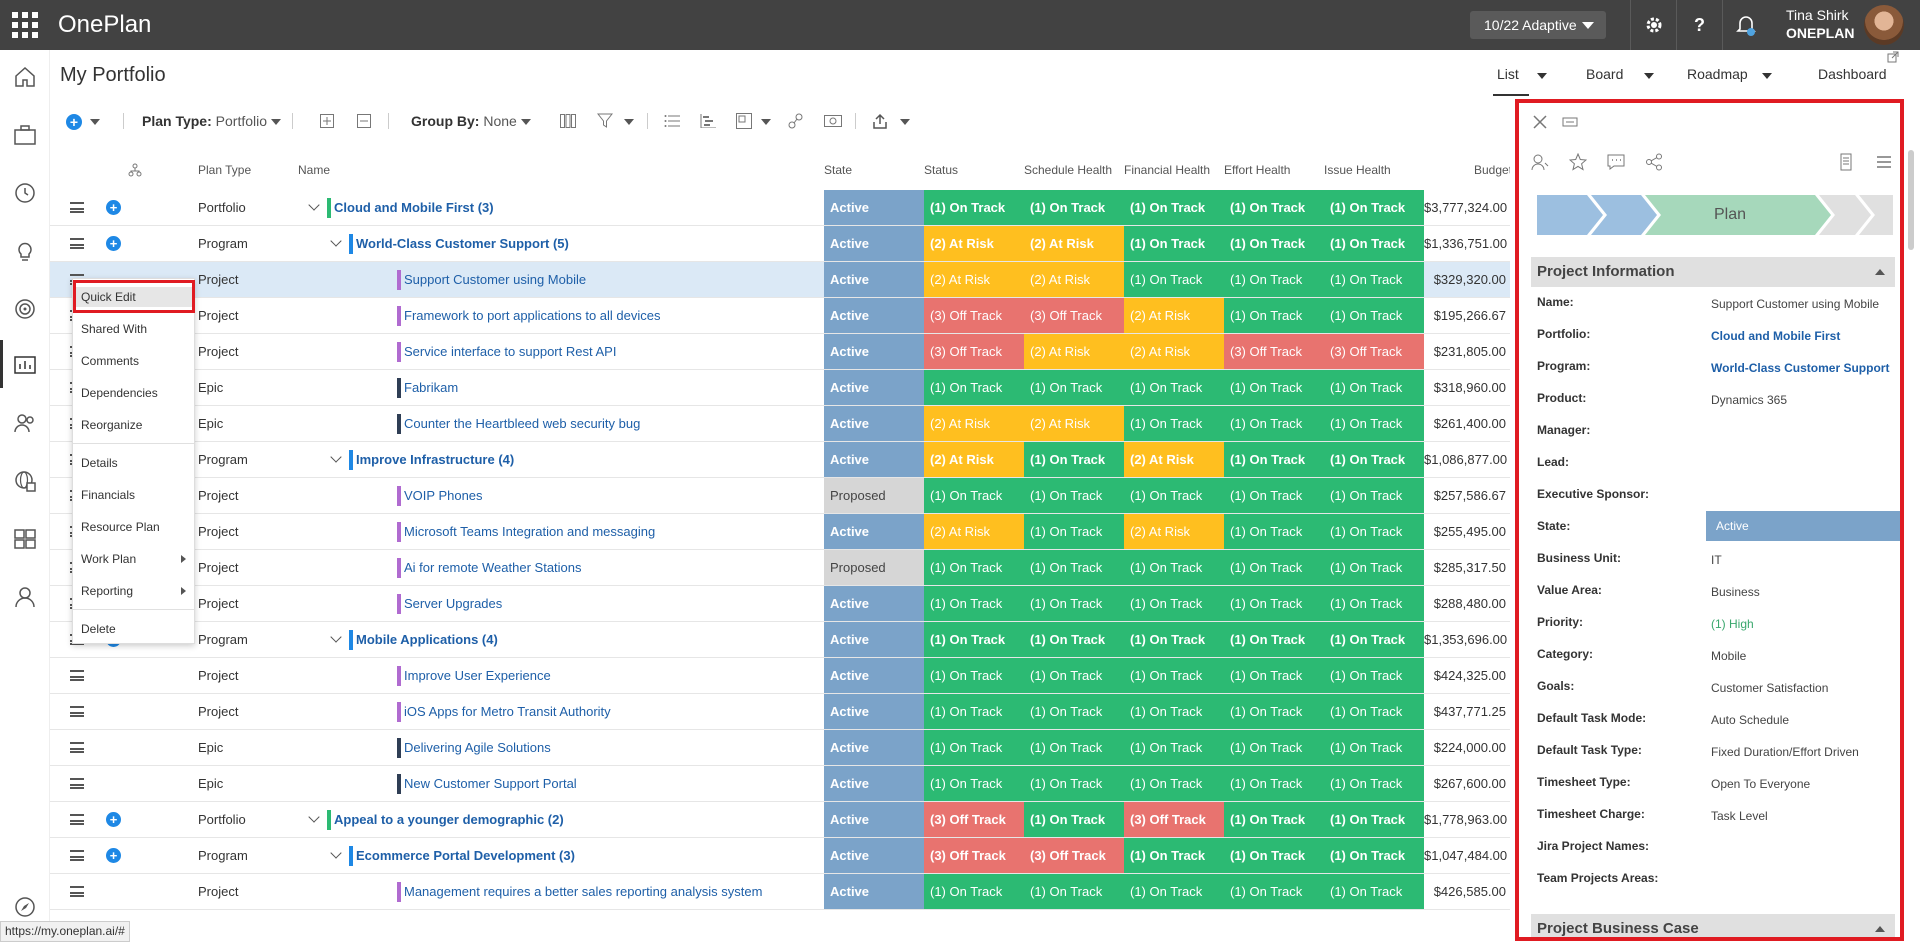 This screenshot has width=1920, height=942. I want to click on column-header-status: Status, so click(941, 170).